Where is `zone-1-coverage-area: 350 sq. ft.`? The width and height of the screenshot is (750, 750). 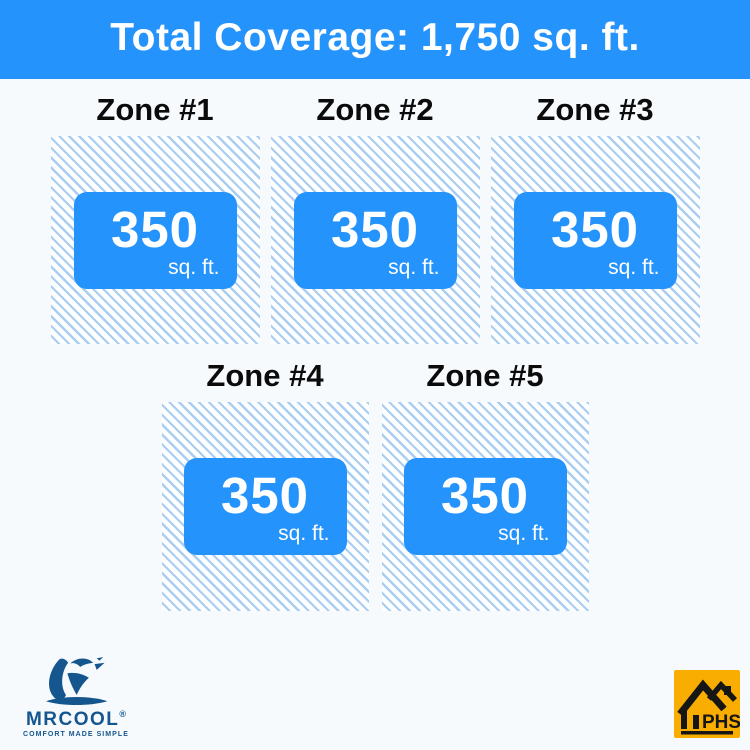 zone-1-coverage-area: 350 sq. ft. is located at coordinates (155, 240).